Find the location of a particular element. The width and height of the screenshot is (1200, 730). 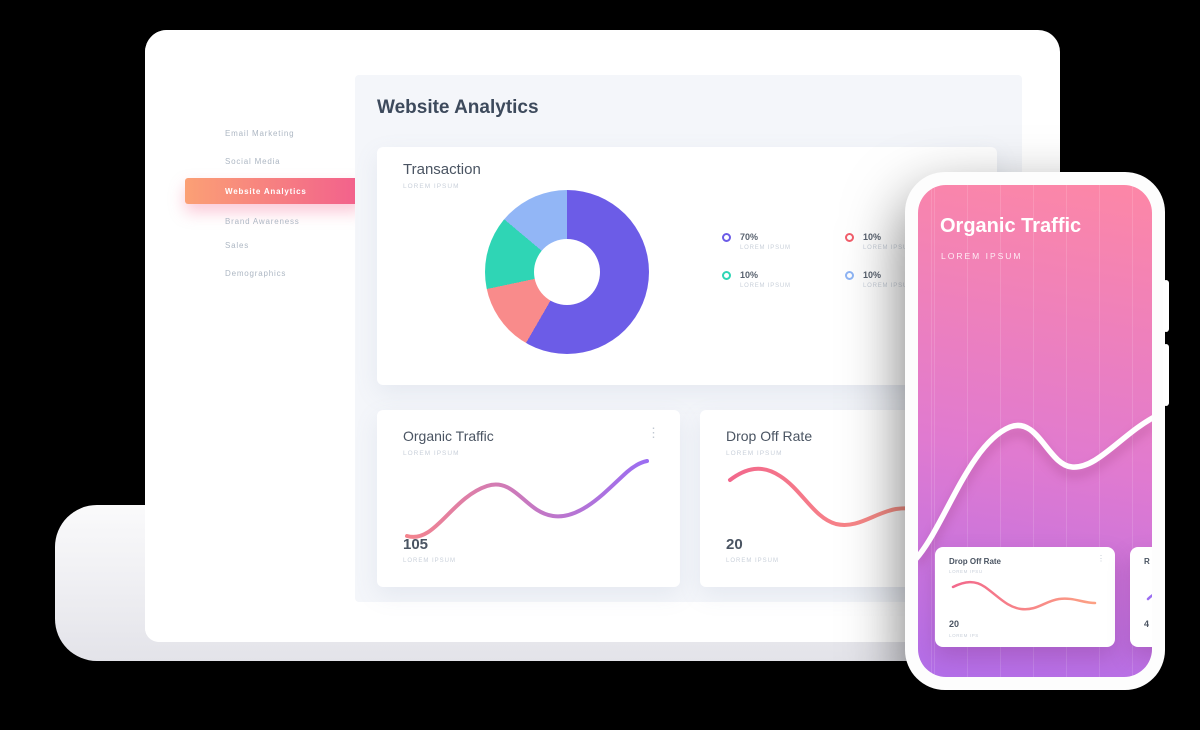

phone-card-title: R is located at coordinates (1147, 561).